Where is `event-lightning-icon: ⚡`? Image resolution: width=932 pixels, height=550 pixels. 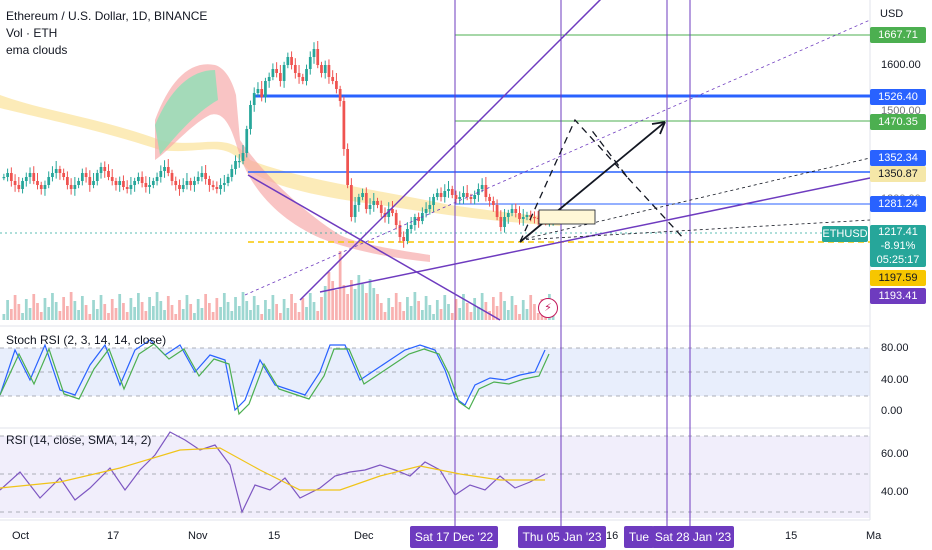 event-lightning-icon: ⚡ is located at coordinates (548, 308).